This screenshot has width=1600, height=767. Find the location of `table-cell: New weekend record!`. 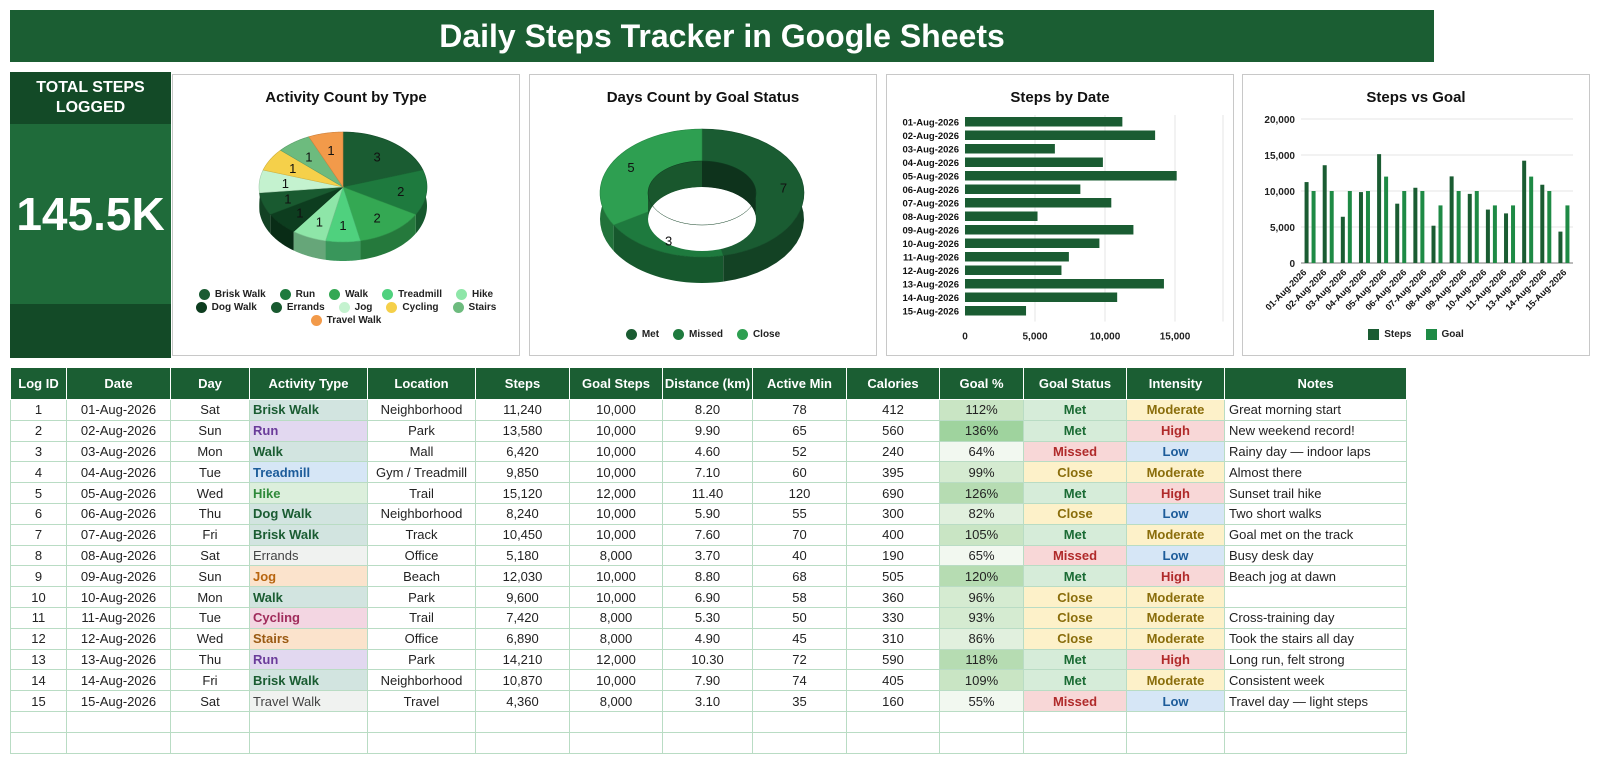

table-cell: New weekend record! is located at coordinates (1315, 430).